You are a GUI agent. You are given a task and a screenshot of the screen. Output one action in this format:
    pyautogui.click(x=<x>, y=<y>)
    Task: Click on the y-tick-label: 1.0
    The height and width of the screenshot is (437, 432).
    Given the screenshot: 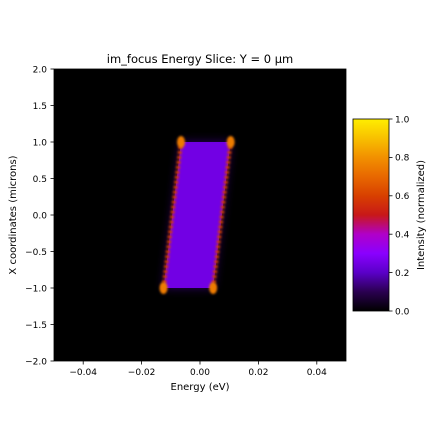 What is the action you would take?
    pyautogui.click(x=40, y=143)
    